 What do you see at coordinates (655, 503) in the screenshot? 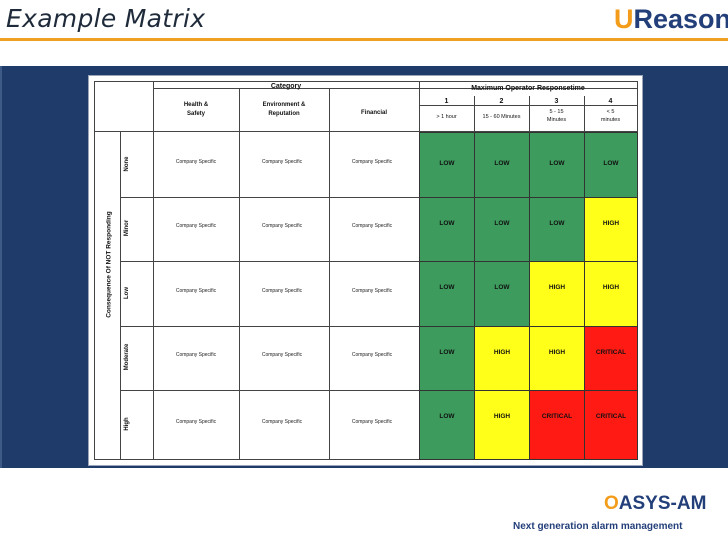
I see `oasys-am-logo: OASYS-AM` at bounding box center [655, 503].